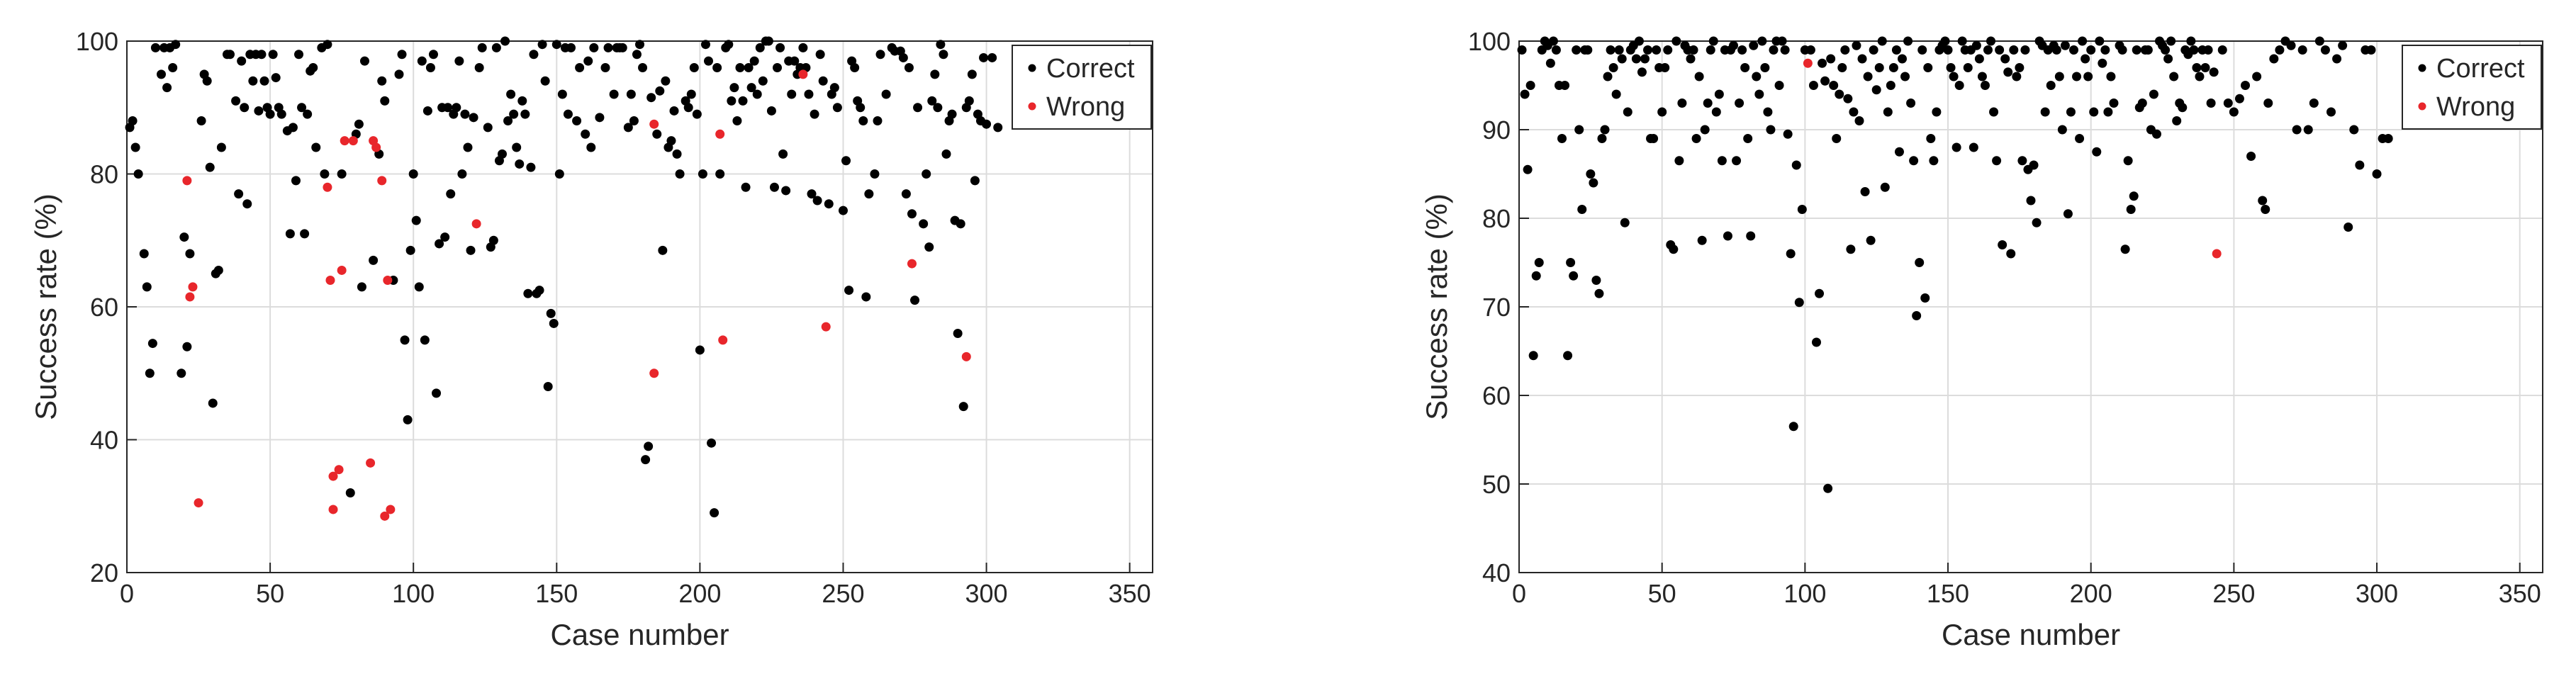 The width and height of the screenshot is (2576, 681). I want to click on y-axis-label: Success rate (%), so click(1436, 306).